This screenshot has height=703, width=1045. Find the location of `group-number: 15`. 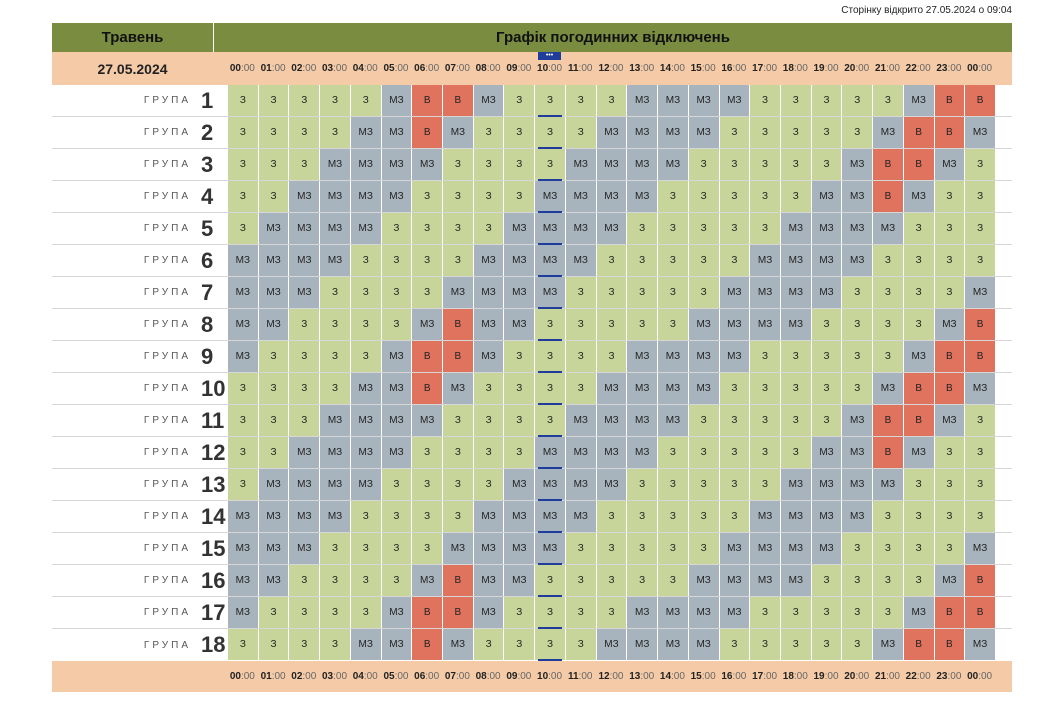

group-number: 15 is located at coordinates (213, 548).